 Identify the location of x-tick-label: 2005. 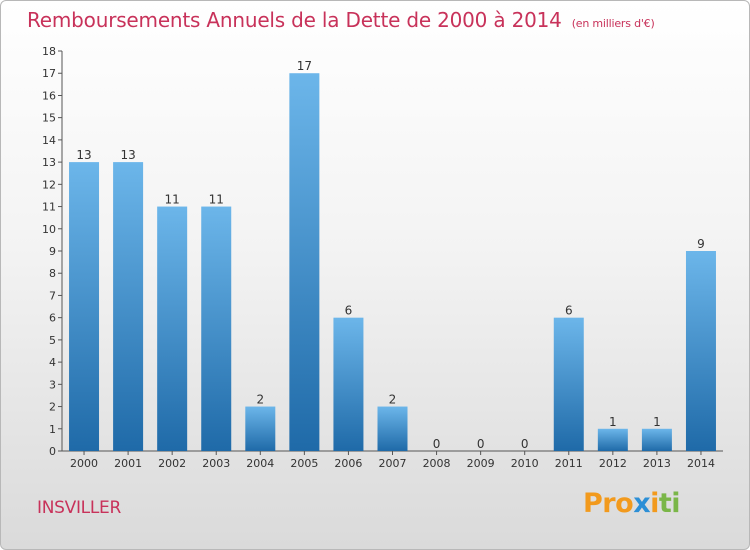
(304, 463).